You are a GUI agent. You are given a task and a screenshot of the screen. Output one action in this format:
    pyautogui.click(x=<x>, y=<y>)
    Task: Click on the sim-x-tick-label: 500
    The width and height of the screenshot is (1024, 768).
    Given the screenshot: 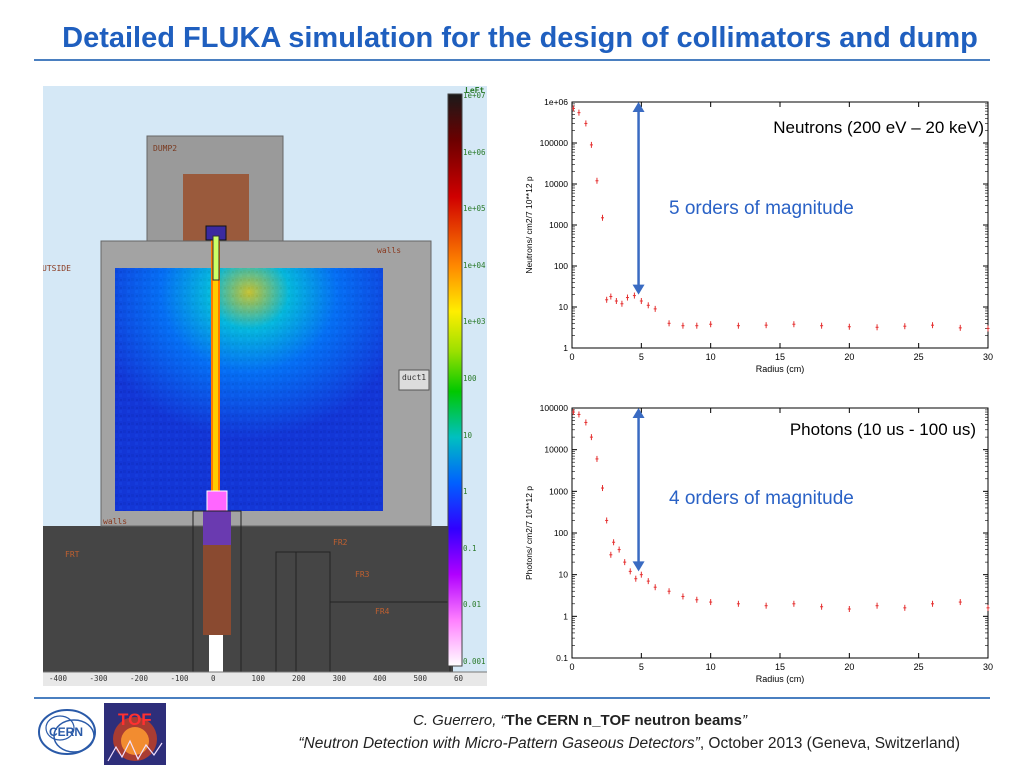 What is the action you would take?
    pyautogui.click(x=420, y=678)
    